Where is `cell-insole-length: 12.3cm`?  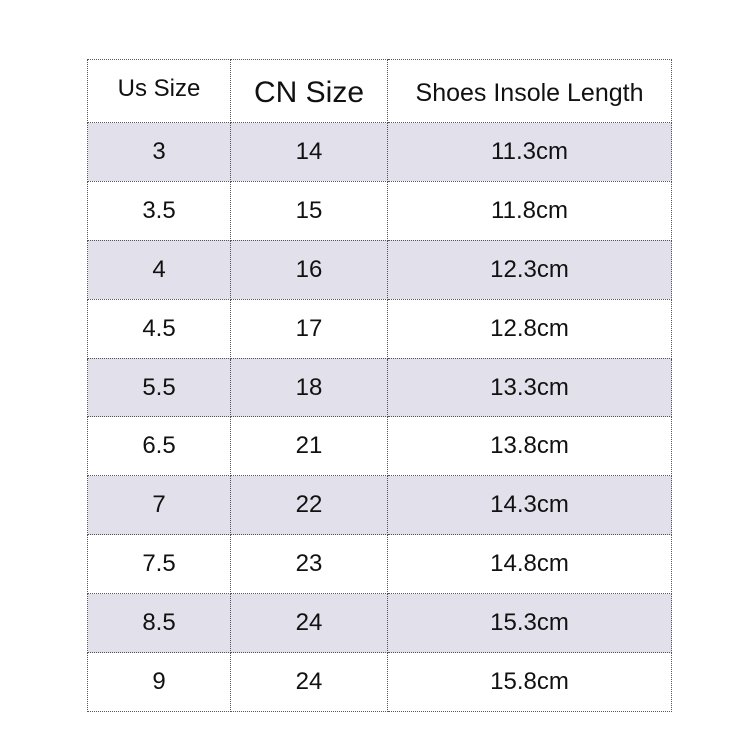
cell-insole-length: 12.3cm is located at coordinates (529, 269).